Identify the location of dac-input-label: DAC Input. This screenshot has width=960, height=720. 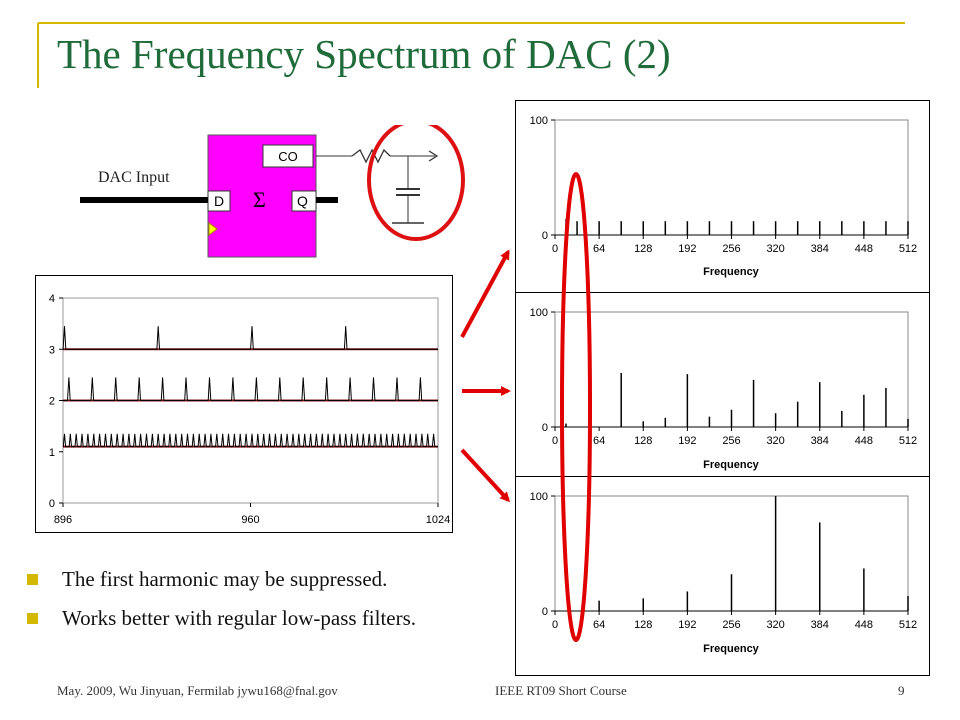
(134, 177).